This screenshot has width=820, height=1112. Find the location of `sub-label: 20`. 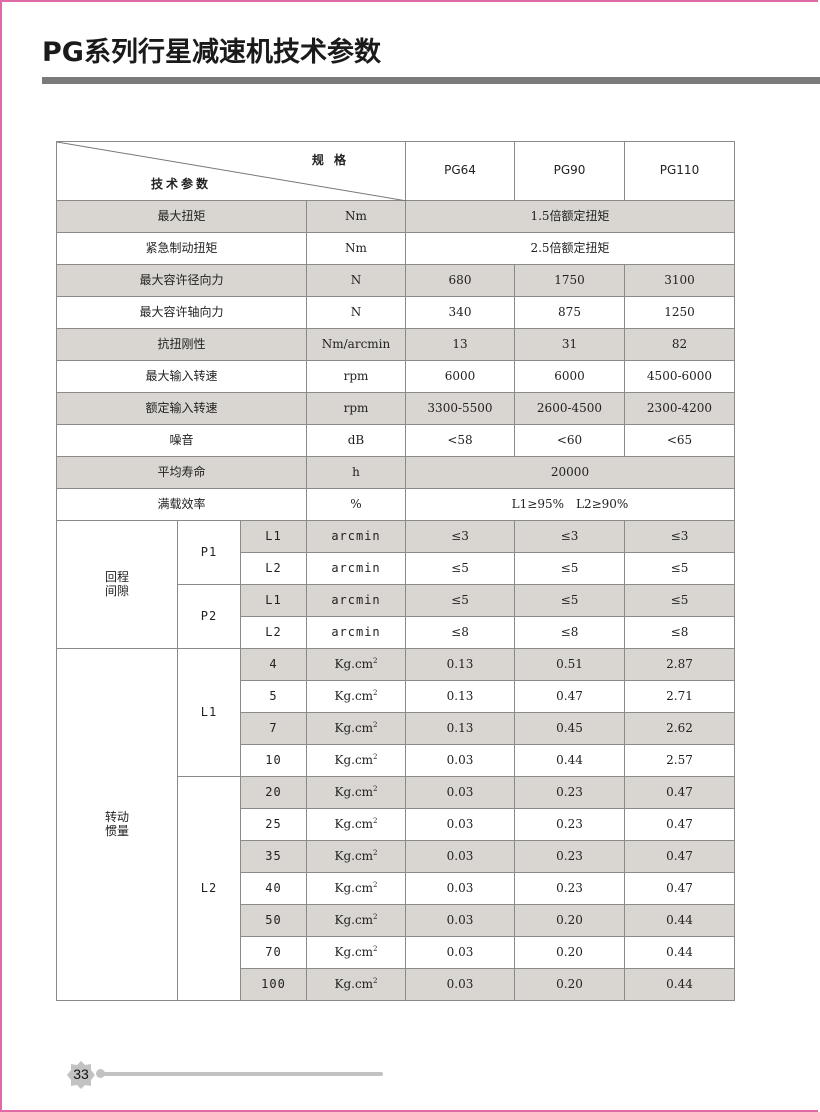

sub-label: 20 is located at coordinates (273, 792).